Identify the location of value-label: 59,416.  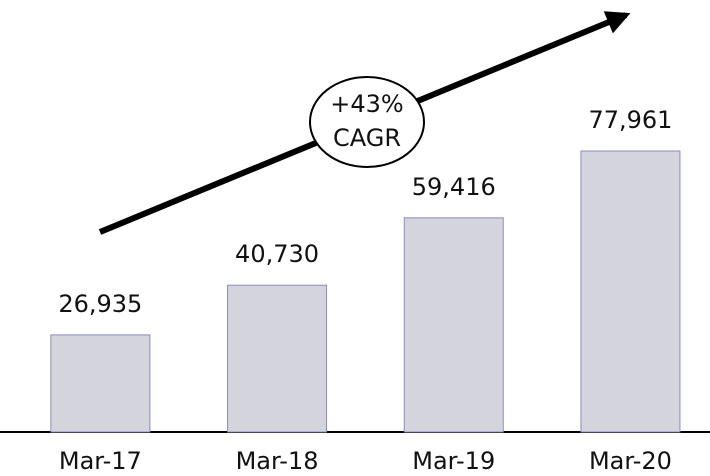
(454, 187).